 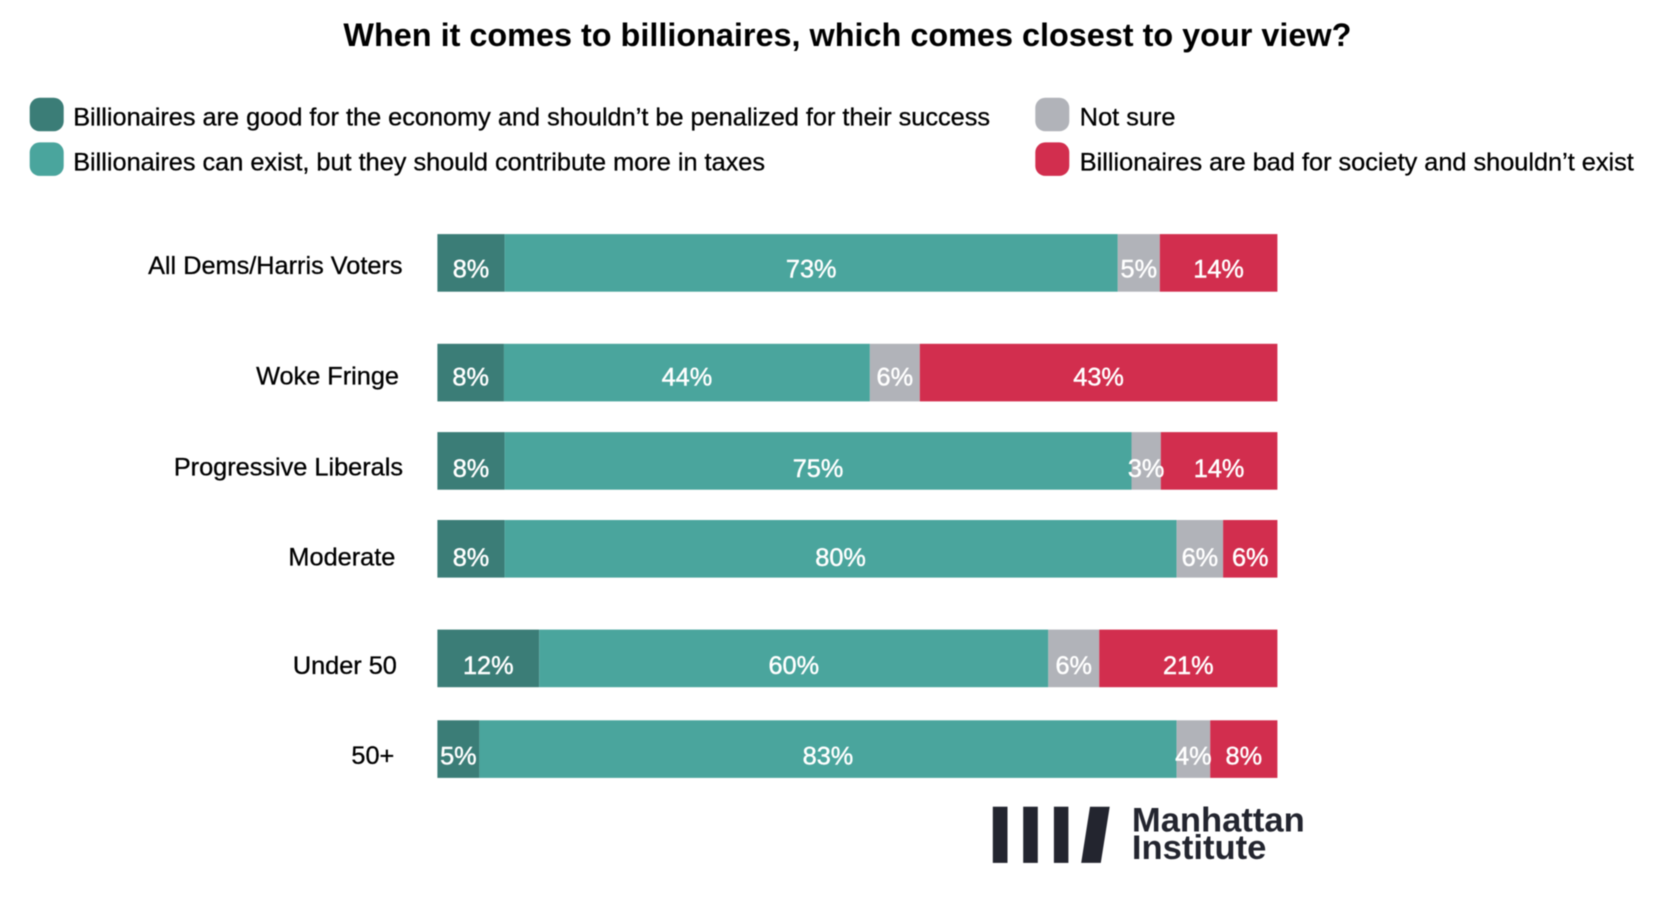 What do you see at coordinates (1193, 757) in the screenshot?
I see `svg-text: 4%` at bounding box center [1193, 757].